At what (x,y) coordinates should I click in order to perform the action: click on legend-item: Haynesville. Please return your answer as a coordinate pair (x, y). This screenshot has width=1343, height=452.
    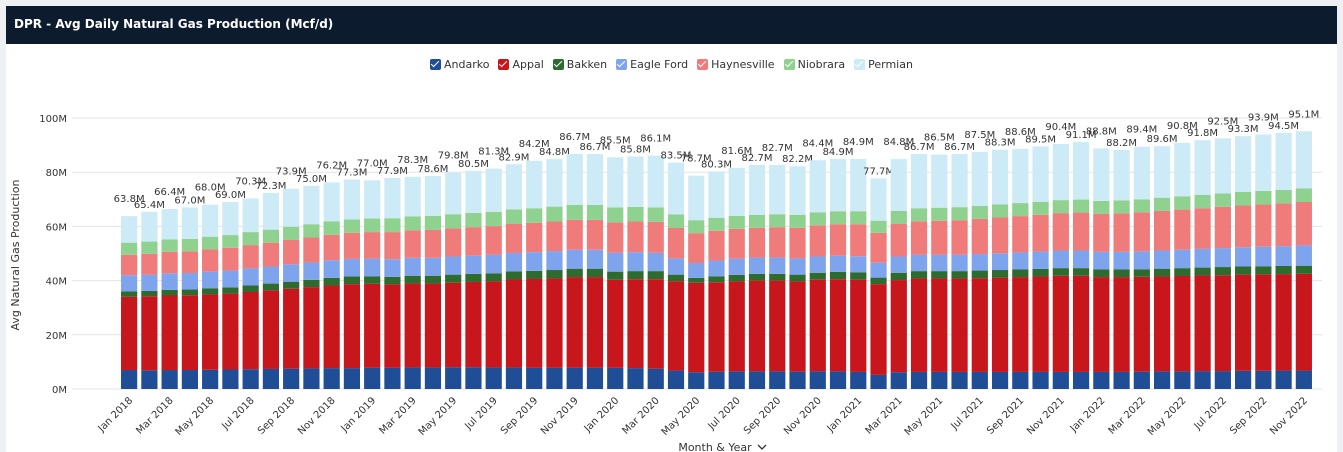
    Looking at the image, I should click on (736, 64).